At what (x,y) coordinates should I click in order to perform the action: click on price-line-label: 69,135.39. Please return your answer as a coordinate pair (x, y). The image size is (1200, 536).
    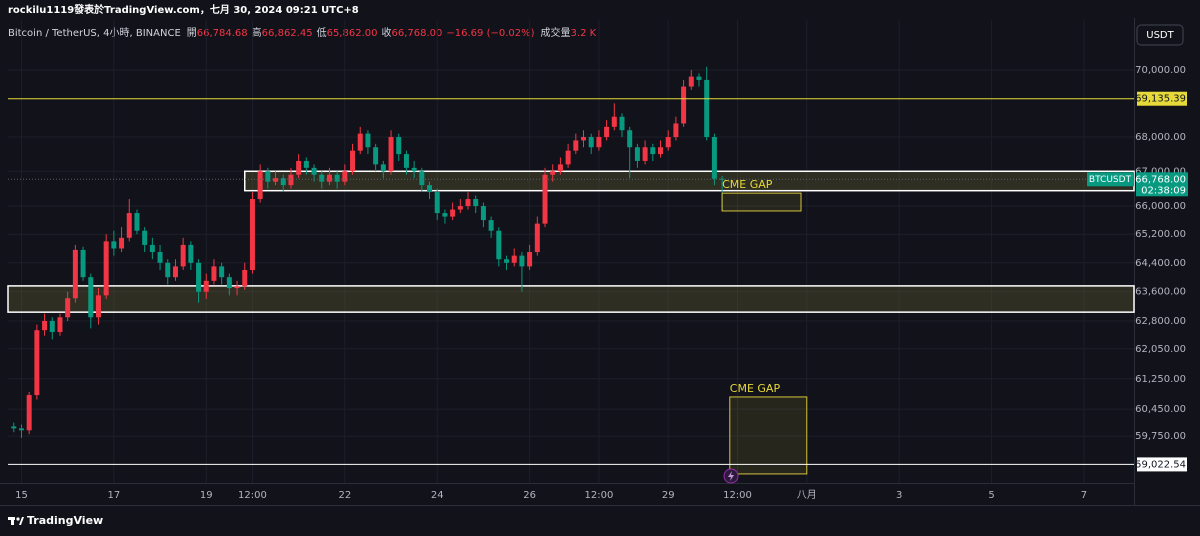
    Looking at the image, I should click on (1160, 99).